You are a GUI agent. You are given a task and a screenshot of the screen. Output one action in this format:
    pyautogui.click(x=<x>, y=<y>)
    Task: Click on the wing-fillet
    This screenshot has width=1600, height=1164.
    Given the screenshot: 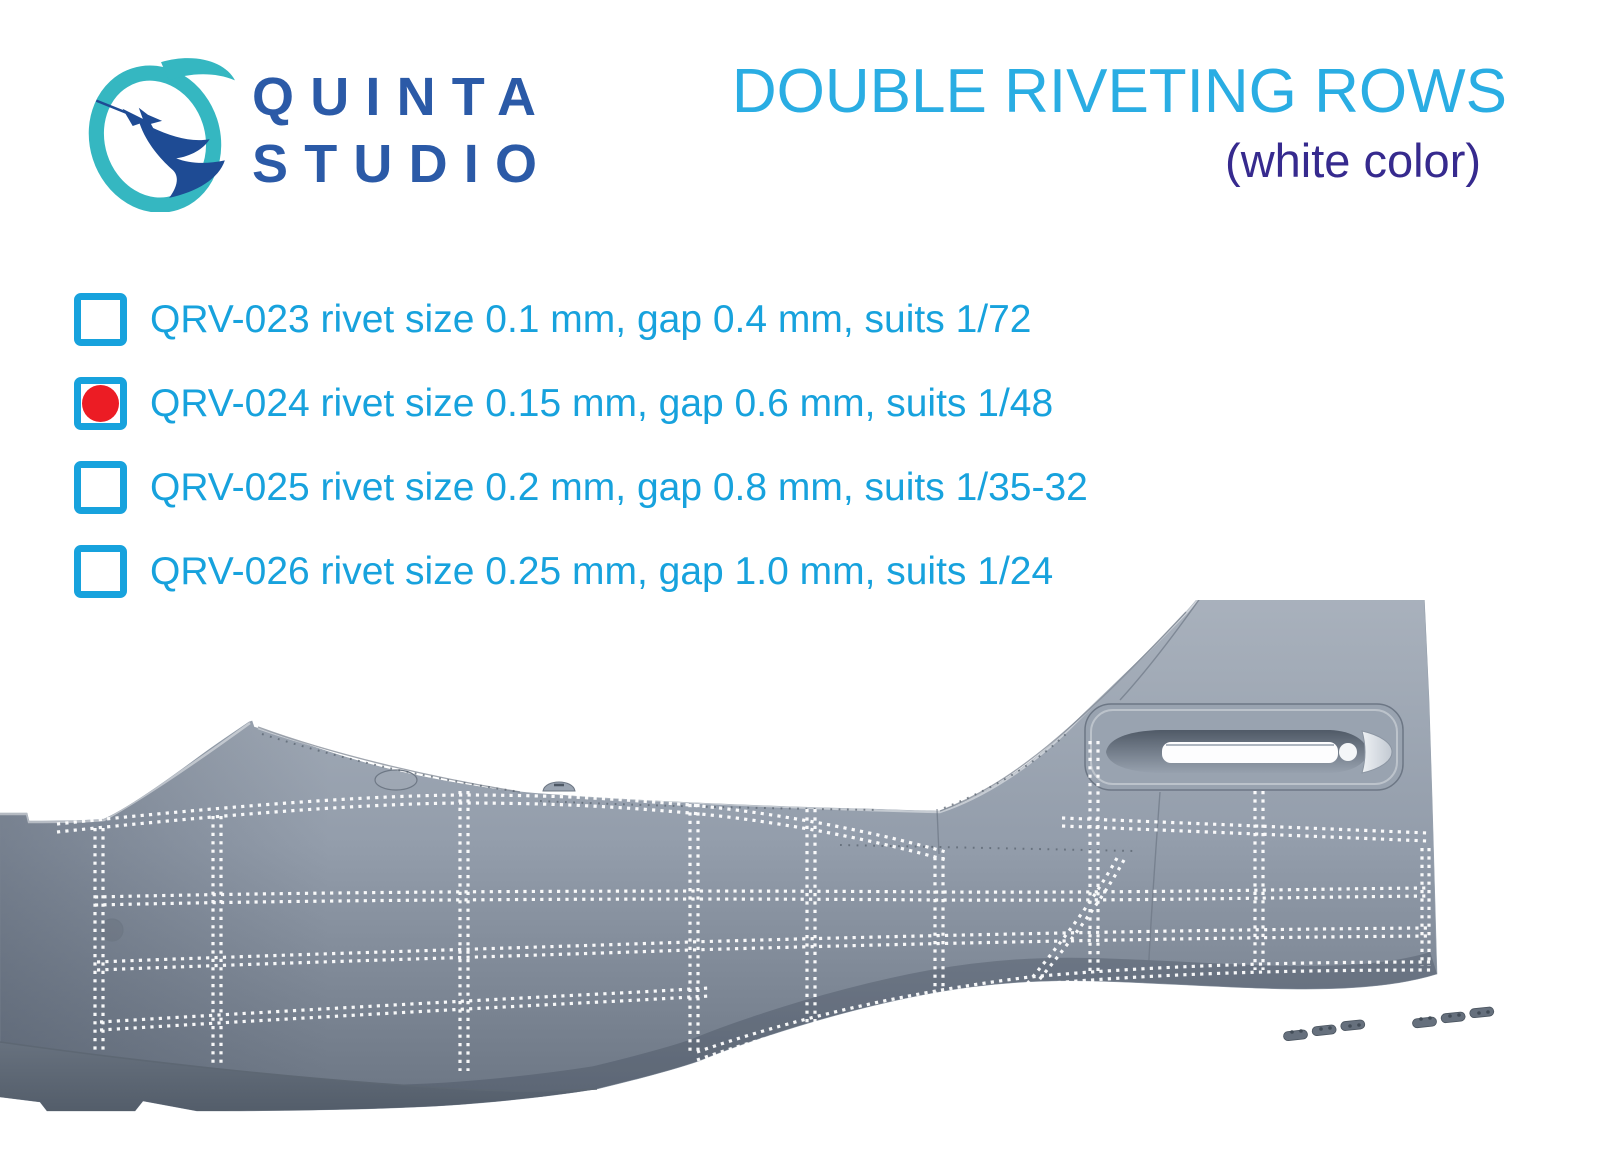 What is the action you would take?
    pyautogui.click(x=298, y=1076)
    